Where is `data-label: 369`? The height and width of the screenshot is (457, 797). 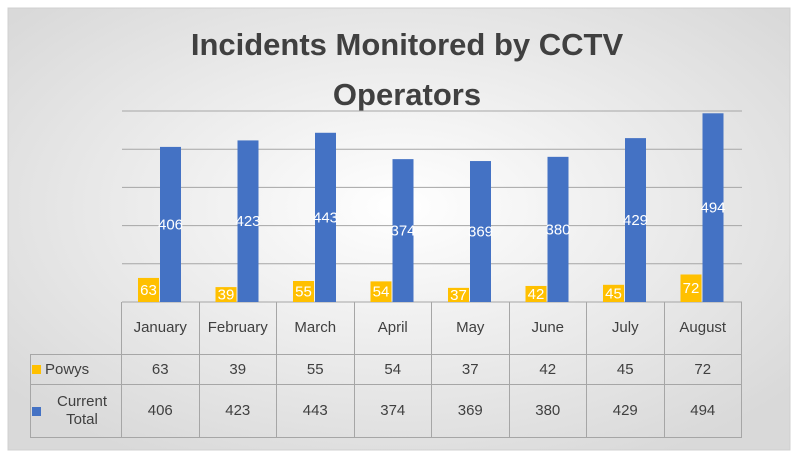 data-label: 369 is located at coordinates (480, 232).